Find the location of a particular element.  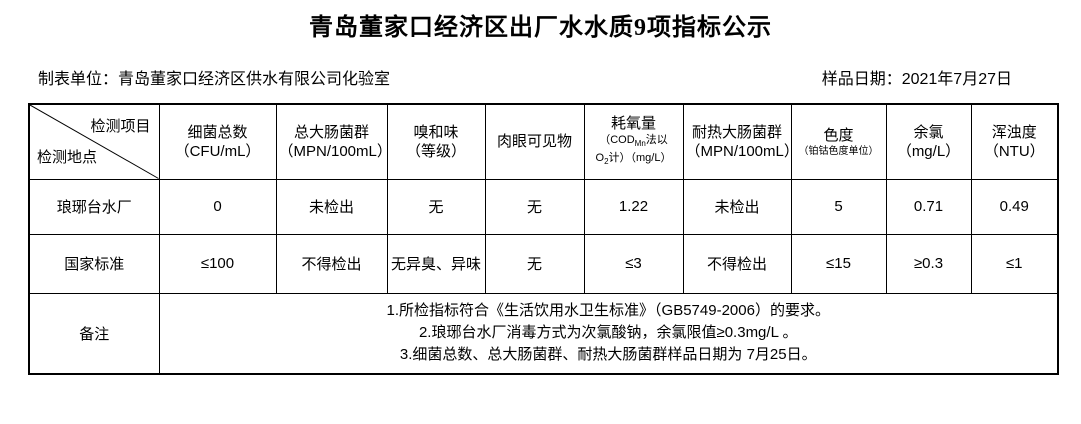

table-cell: ≤100 is located at coordinates (217, 263).